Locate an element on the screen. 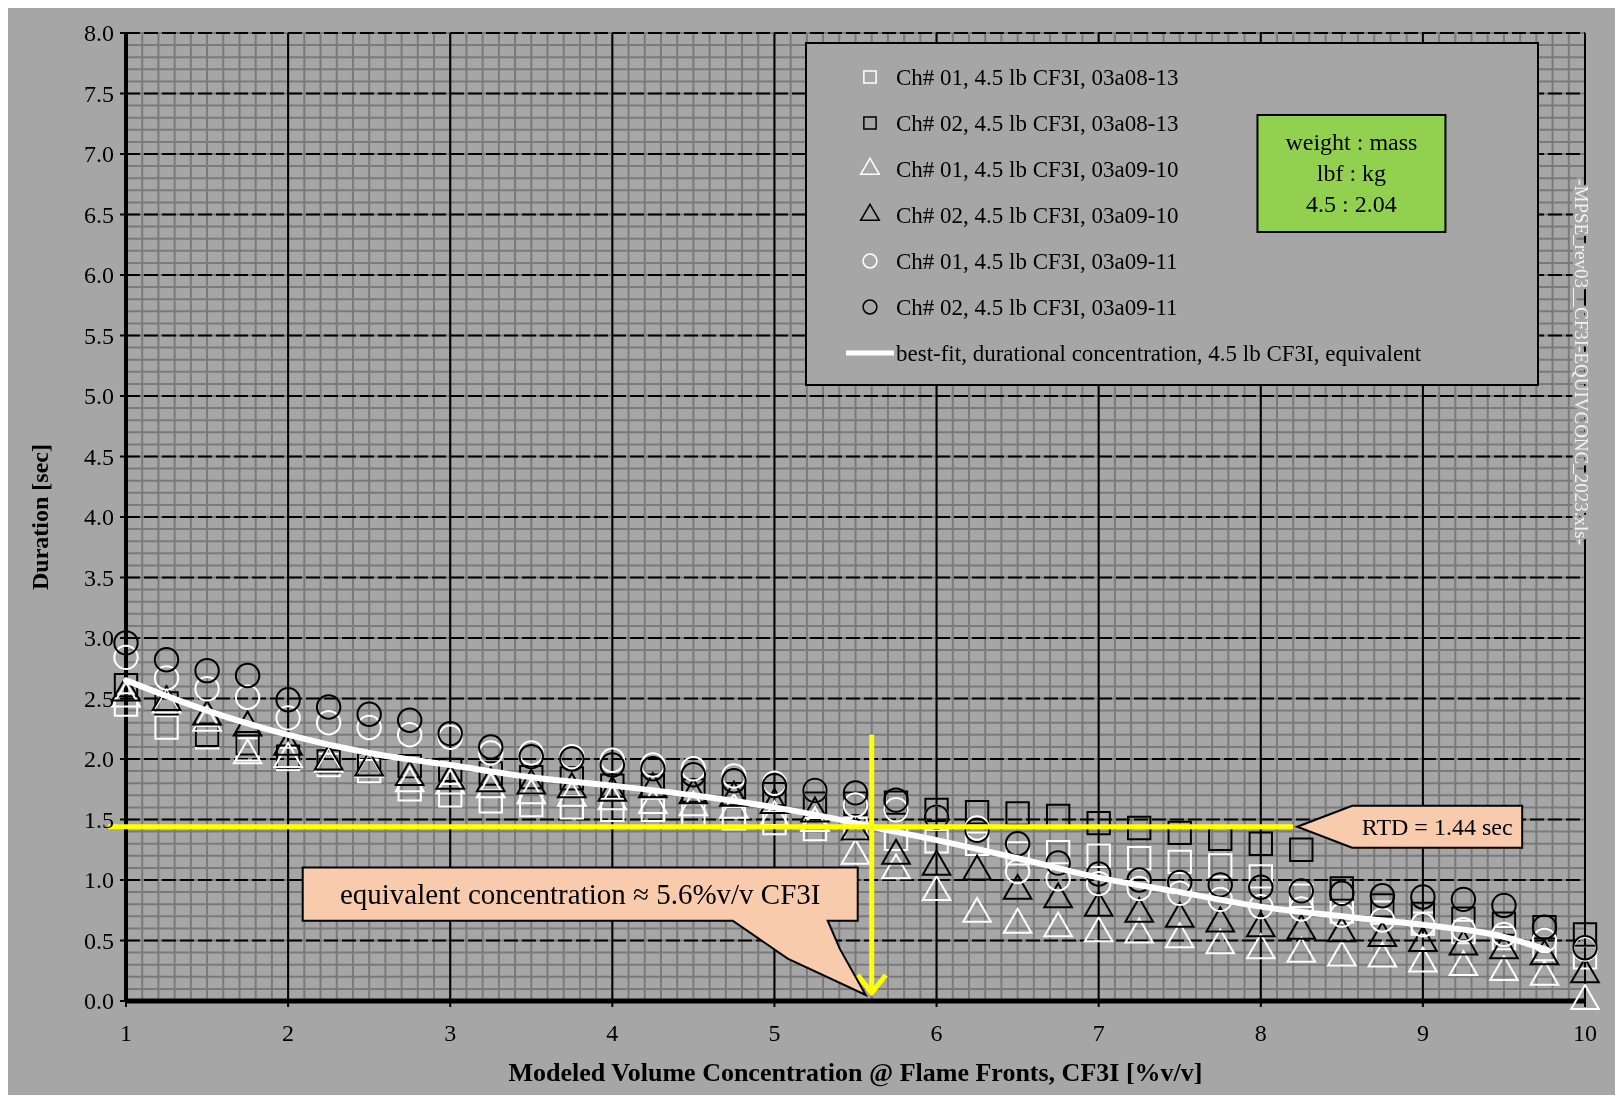 This screenshot has height=1103, width=1623. x-tick-label: 7 is located at coordinates (1098, 1033).